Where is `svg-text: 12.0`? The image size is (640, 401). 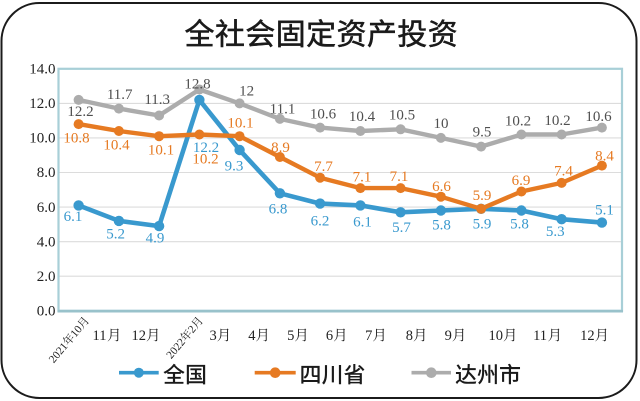 svg-text: 12.0 is located at coordinates (42, 104).